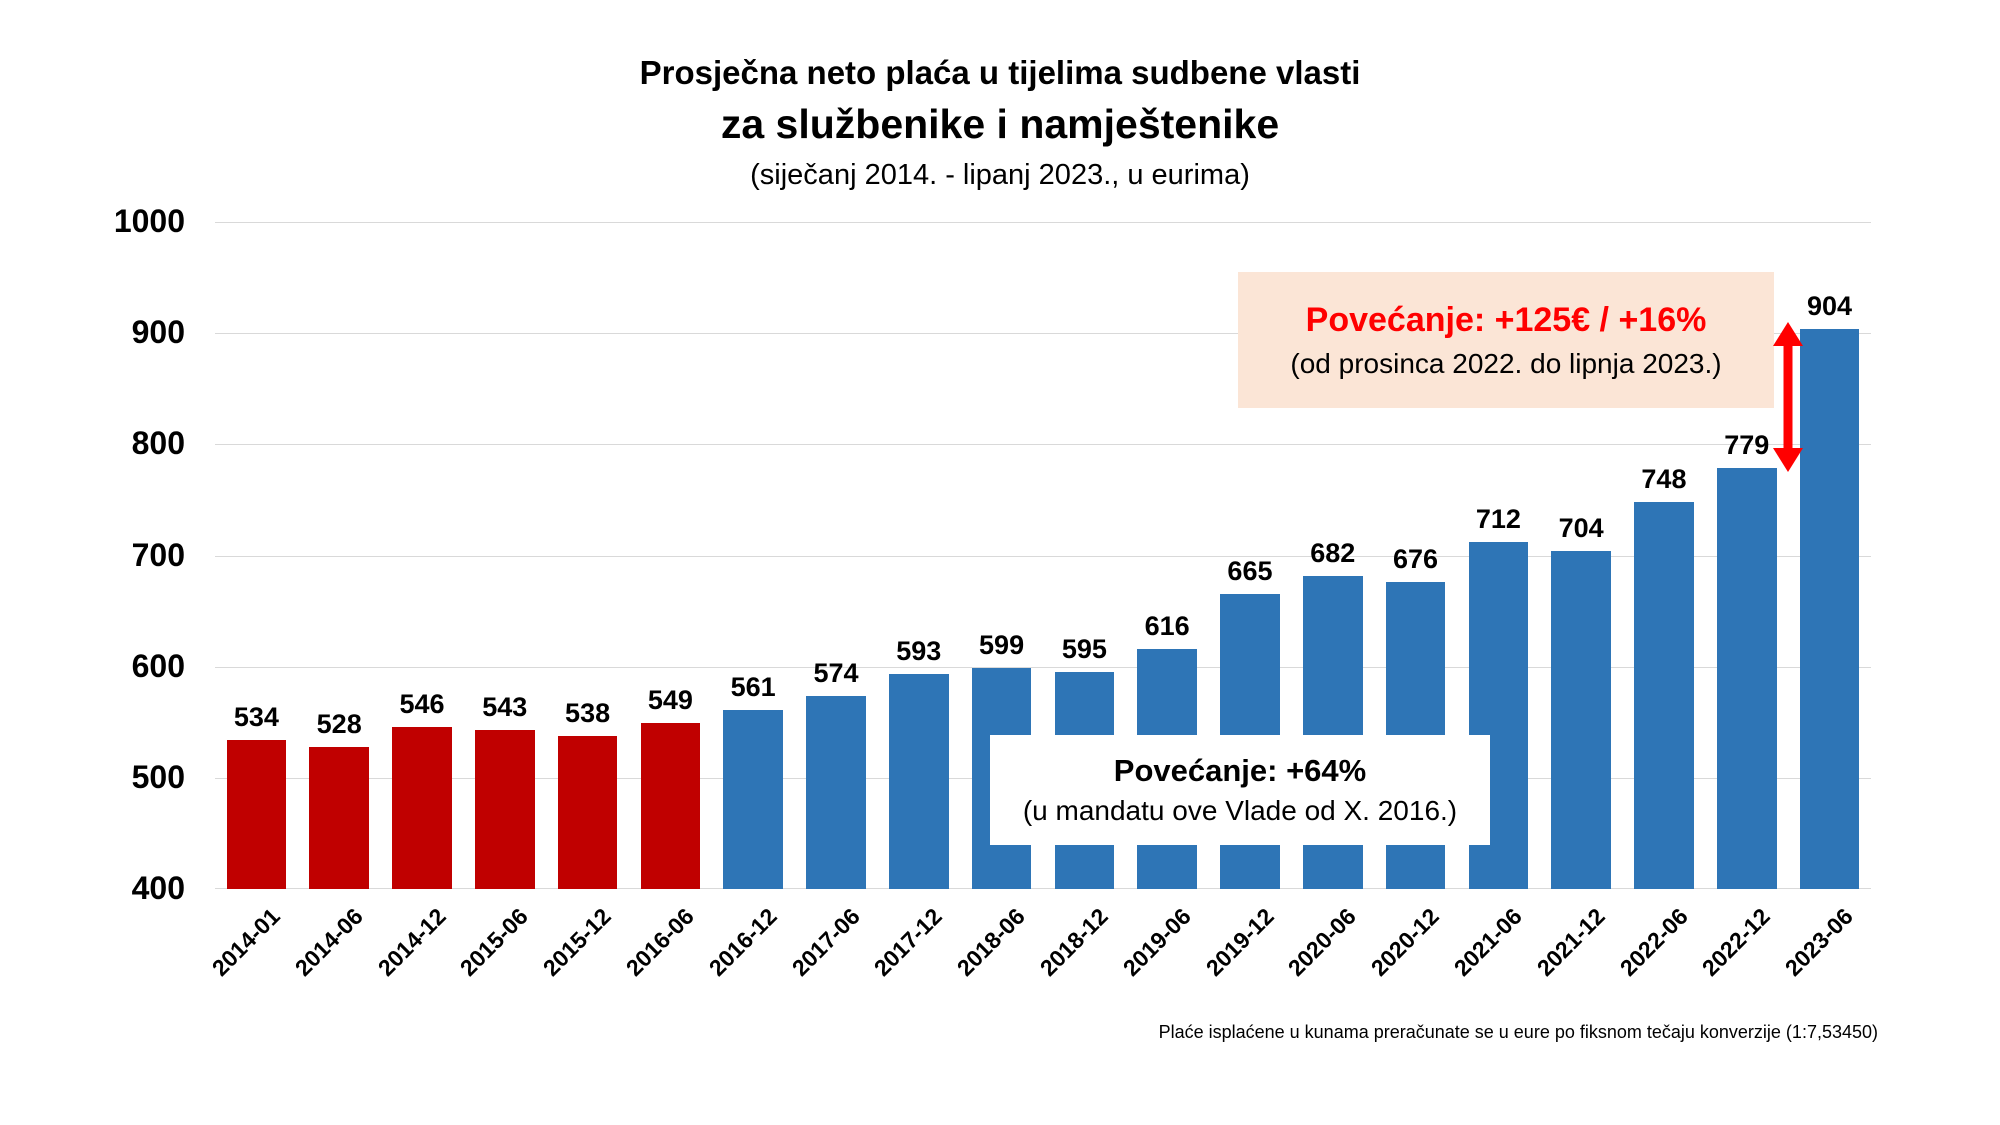 The height and width of the screenshot is (1125, 2000). I want to click on y-axis-labels: 400 500 600 700 800 900 1000, so click(95, 562).